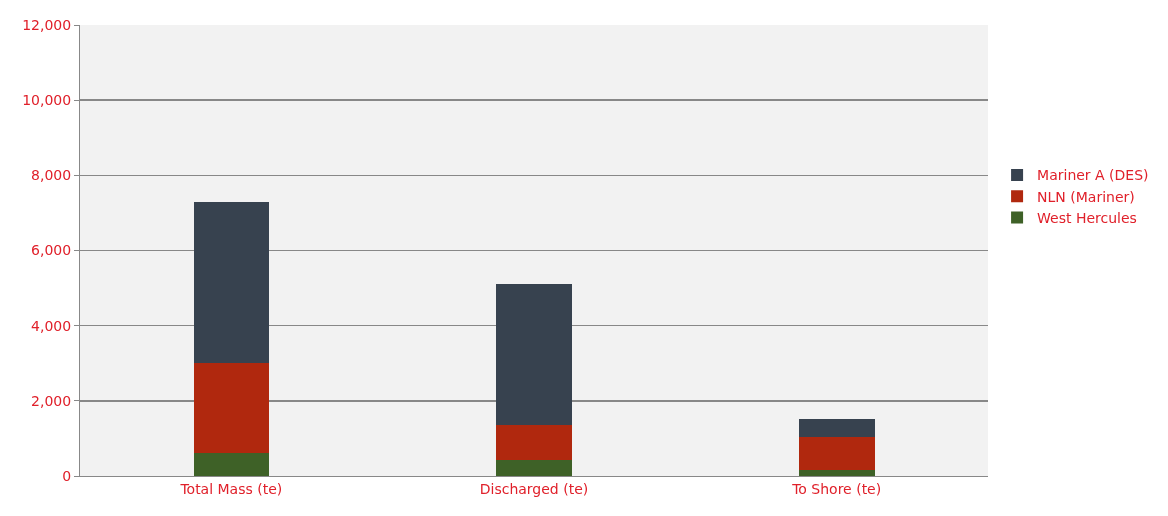 Image resolution: width=1168 pixels, height=516 pixels. Describe the element at coordinates (836, 488) in the screenshot. I see `x-tick-label: To Shore (te)` at that location.